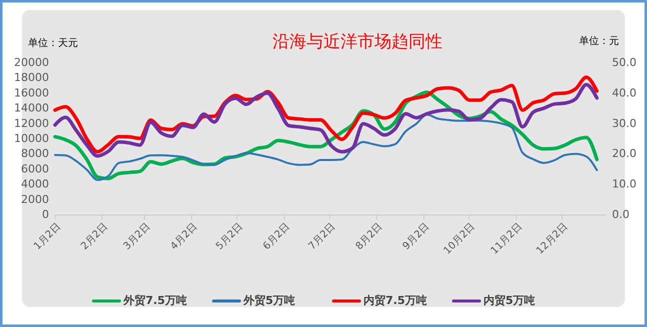 This screenshot has height=327, width=647. Describe the element at coordinates (137, 236) in the screenshot. I see `x-tick-label: 3月2日` at that location.